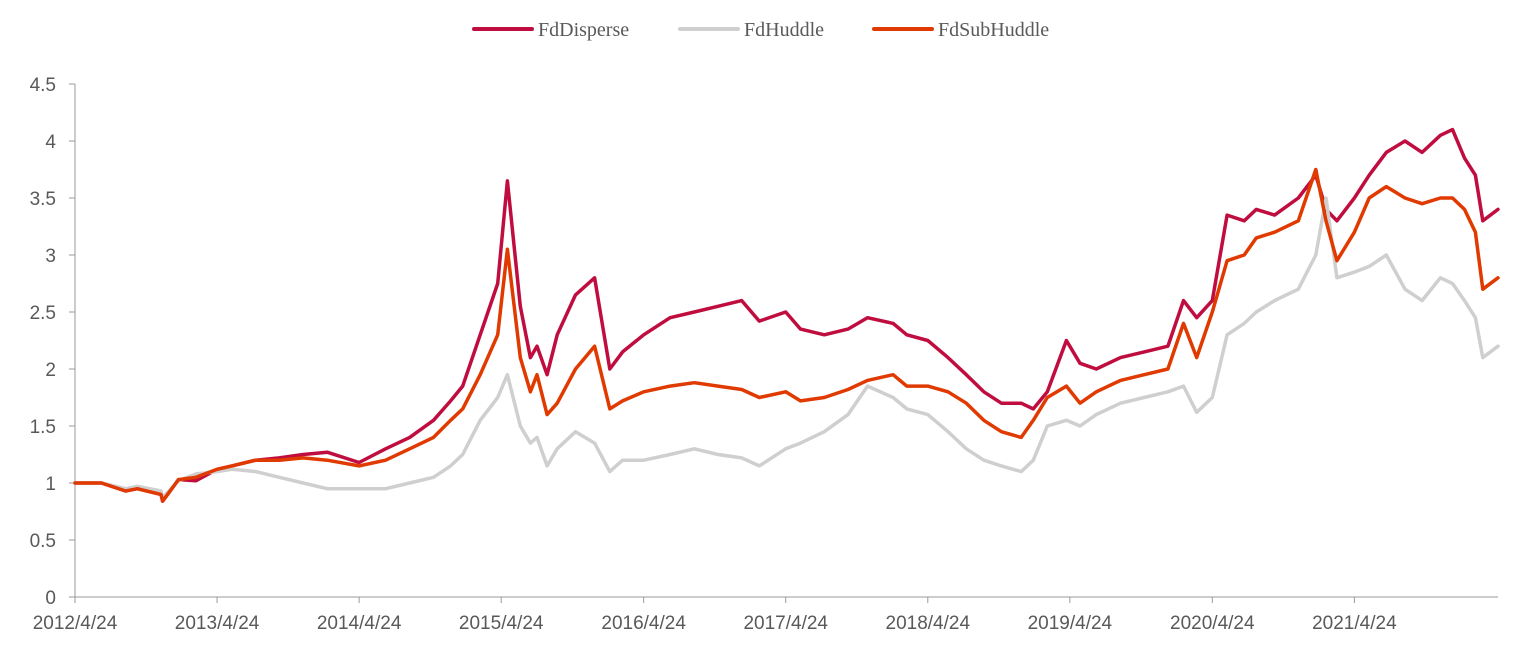 This screenshot has height=648, width=1527. I want to click on x-tick-label: 2021/4/24, so click(1354, 623).